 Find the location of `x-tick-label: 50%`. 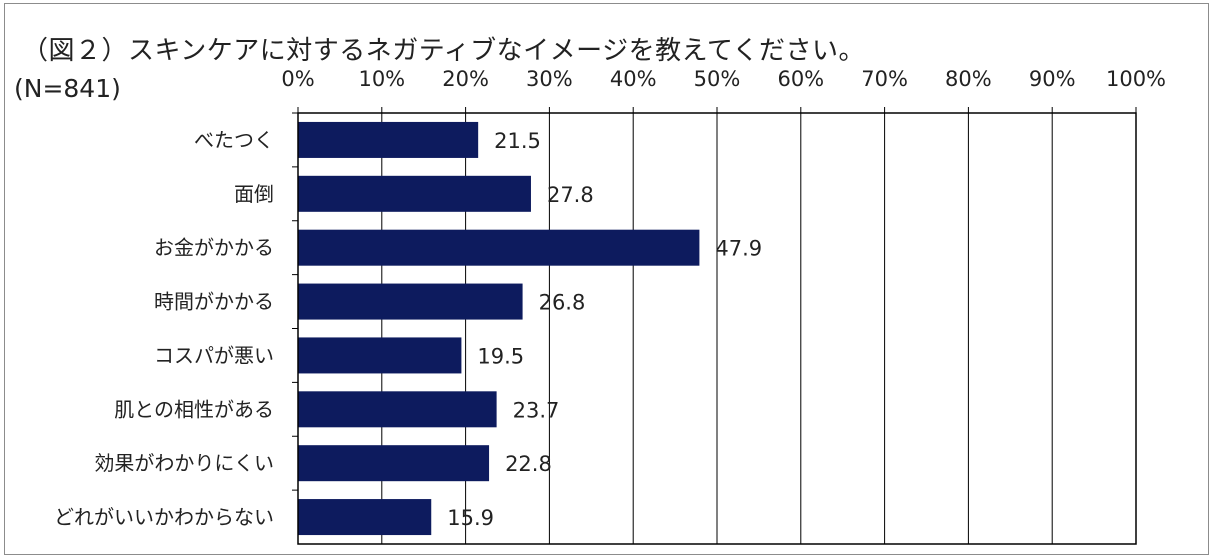

x-tick-label: 50% is located at coordinates (717, 79).